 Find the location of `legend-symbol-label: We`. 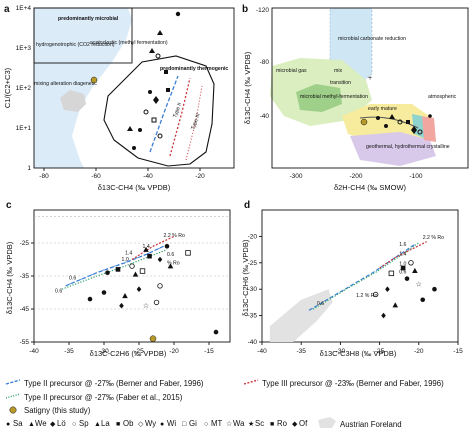

legend-symbol-label: We is located at coordinates (41, 423).